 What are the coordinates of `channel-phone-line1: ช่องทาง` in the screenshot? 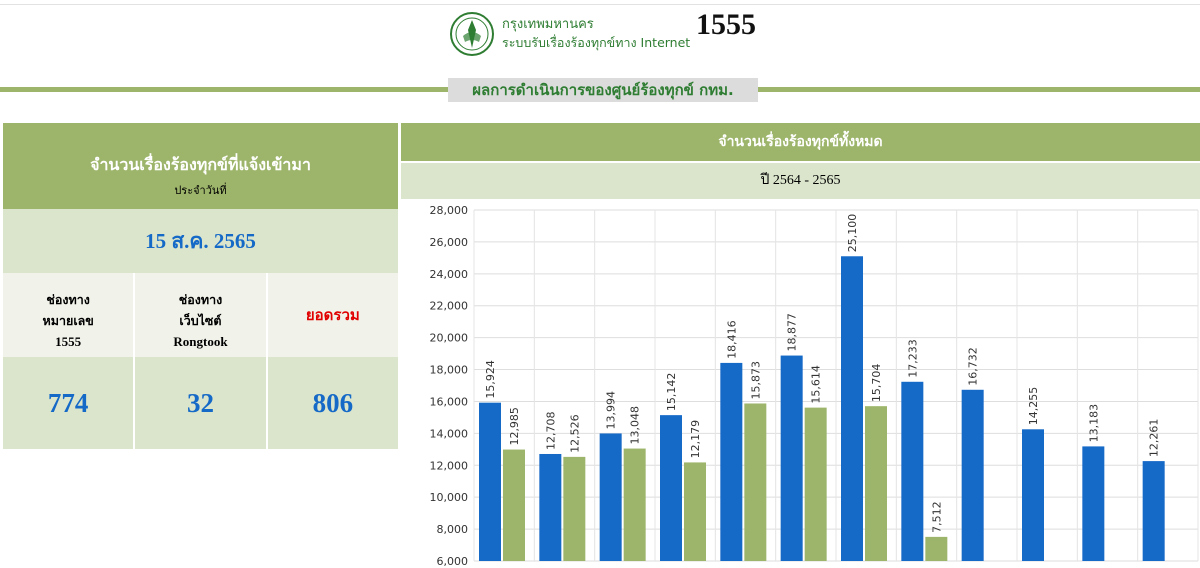 It's located at (68, 299).